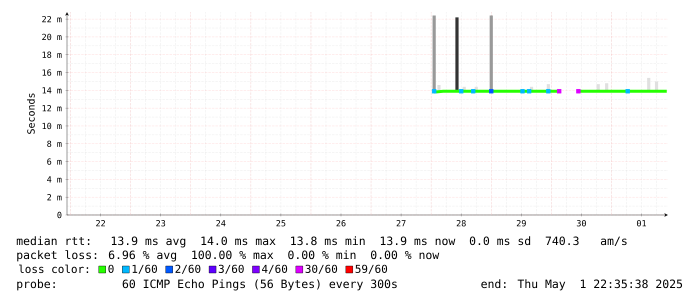  What do you see at coordinates (281, 223) in the screenshot?
I see `x-tick-label: 25` at bounding box center [281, 223].